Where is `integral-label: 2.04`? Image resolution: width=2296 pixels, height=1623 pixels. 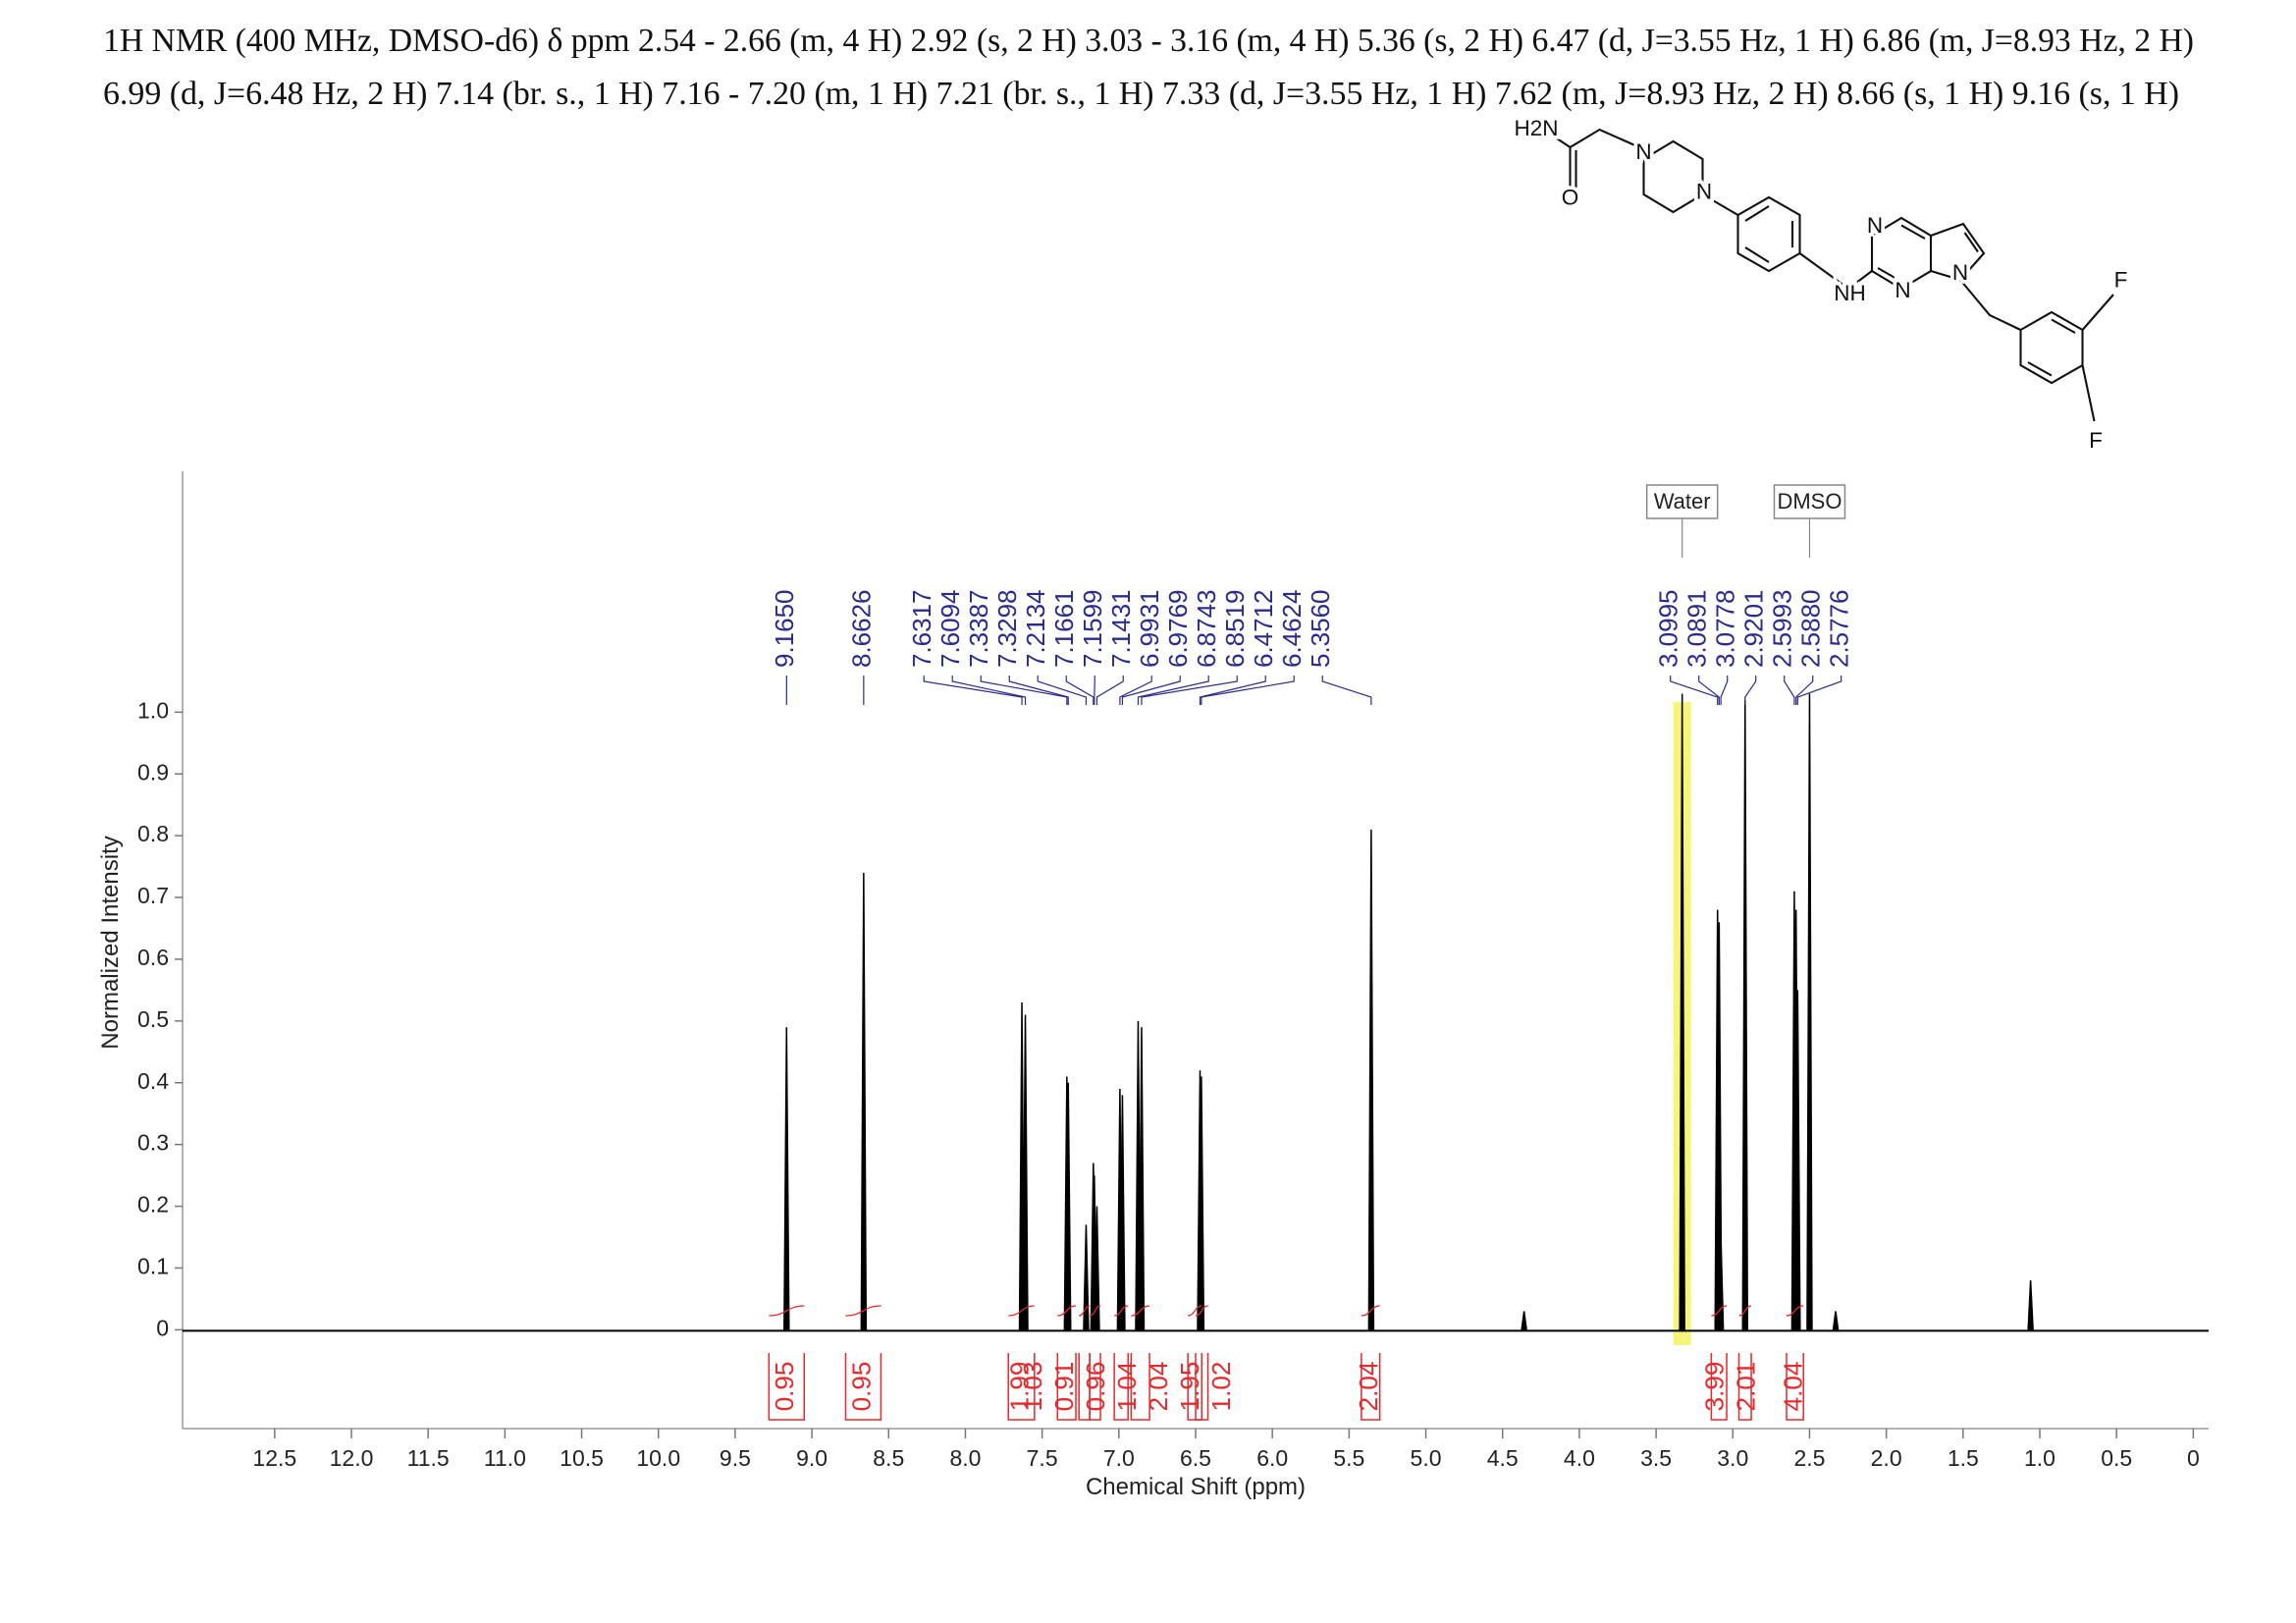
integral-label: 2.04 is located at coordinates (1368, 1387).